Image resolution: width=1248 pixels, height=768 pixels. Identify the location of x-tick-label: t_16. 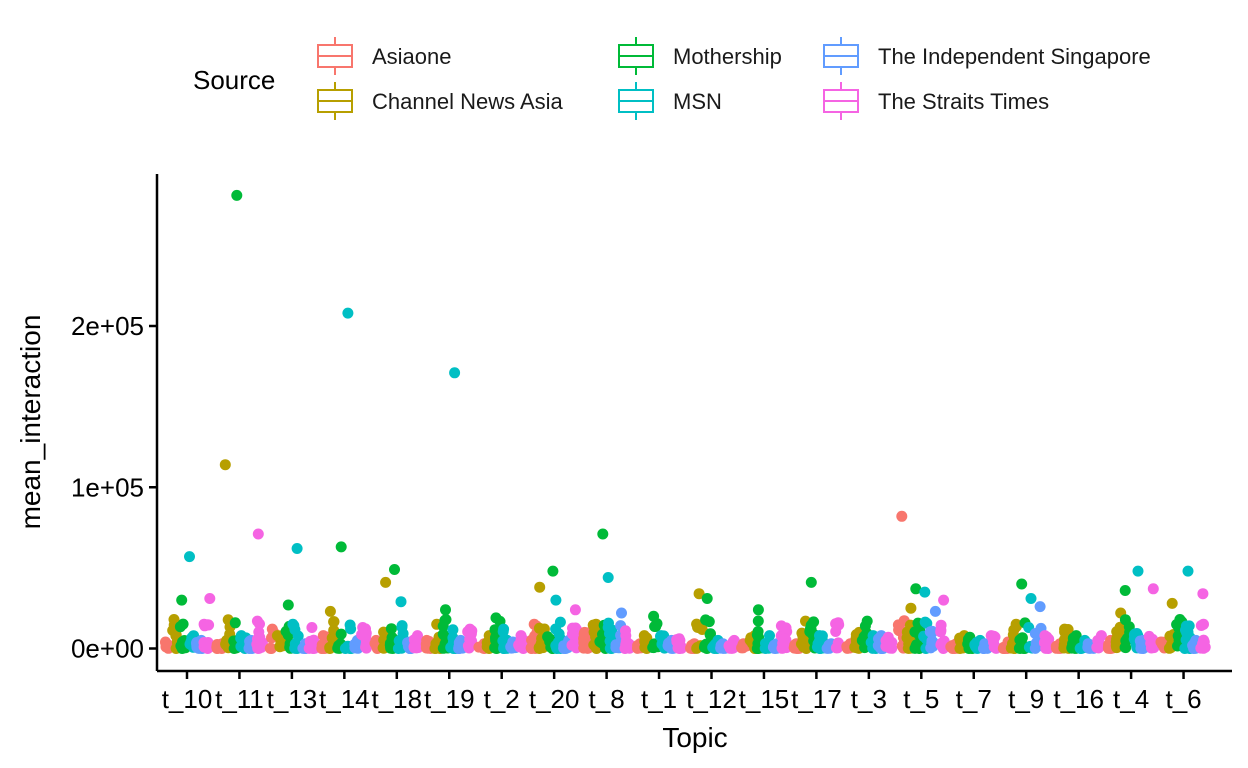
(1078, 699).